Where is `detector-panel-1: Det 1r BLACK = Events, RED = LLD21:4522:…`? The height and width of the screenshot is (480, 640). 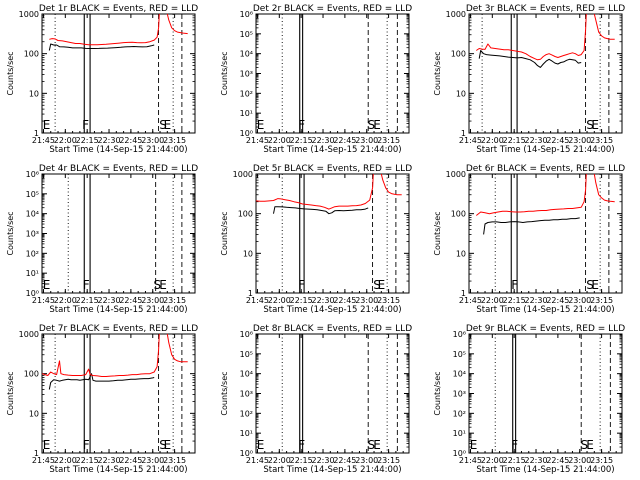
detector-panel-1: Det 1r BLACK = Events, RED = LLD21:4522:… is located at coordinates (102, 79).